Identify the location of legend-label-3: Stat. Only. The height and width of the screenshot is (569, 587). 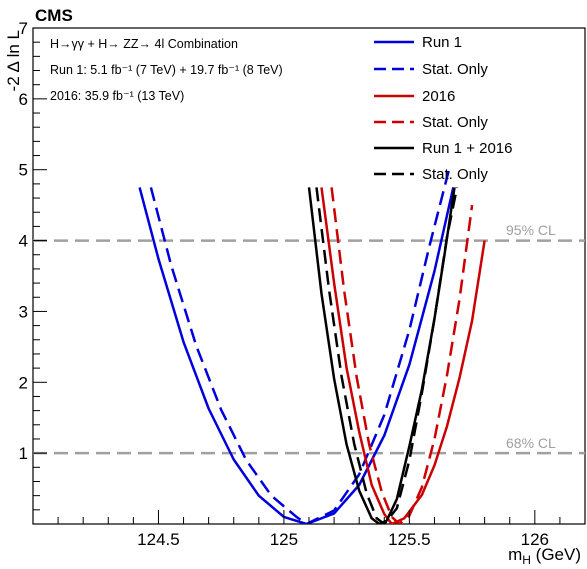
(455, 122).